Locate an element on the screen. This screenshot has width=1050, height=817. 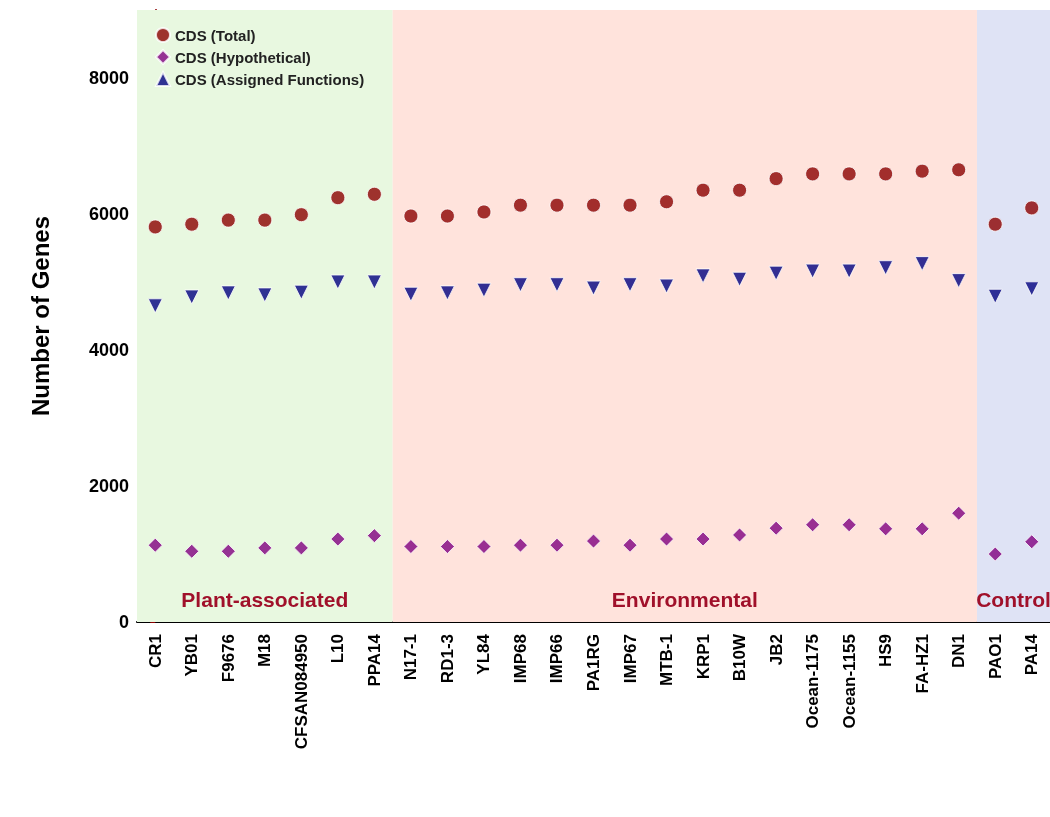
x-tick-label: PA14 is located at coordinates (1032, 654).